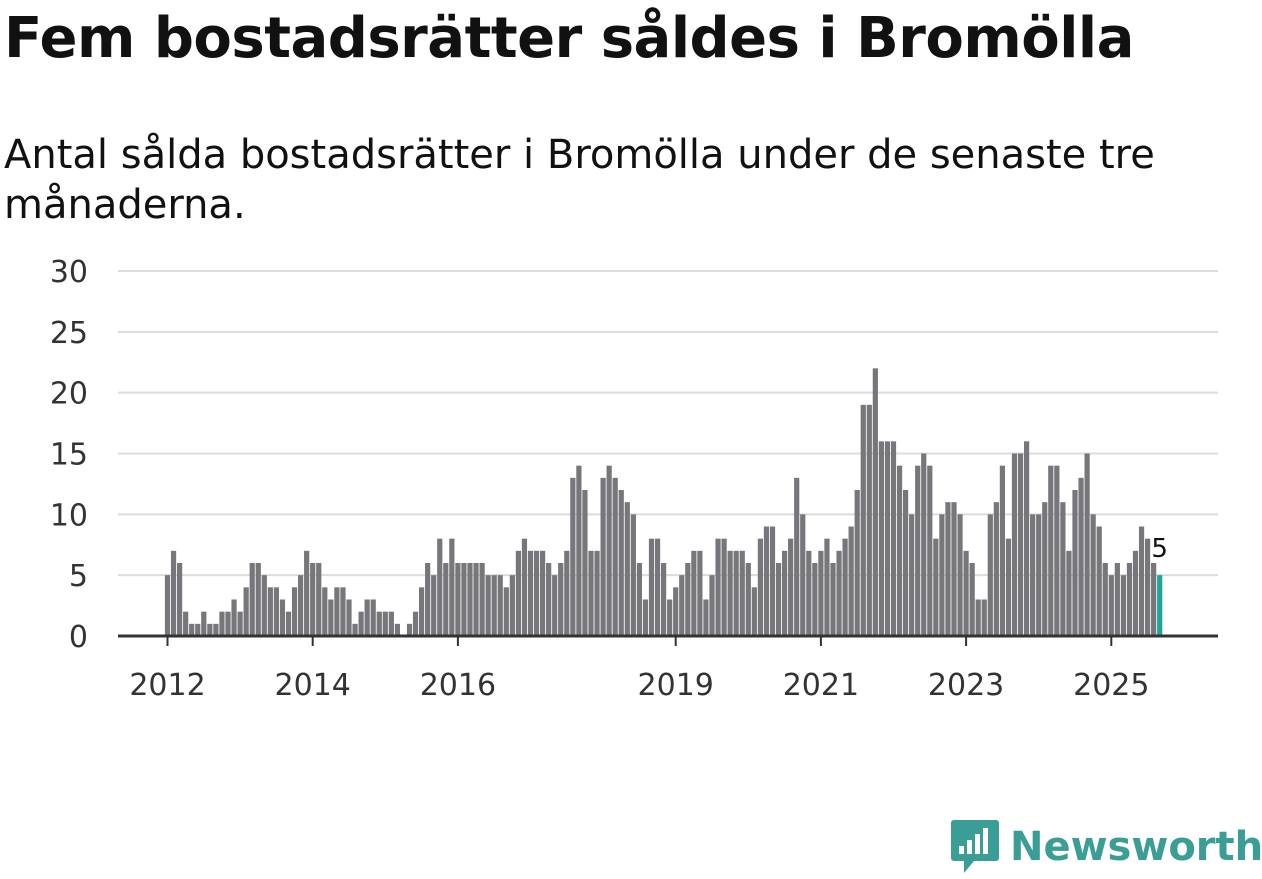 Image resolution: width=1262 pixels, height=879 pixels. I want to click on x-tick-label: 2025, so click(1111, 685).